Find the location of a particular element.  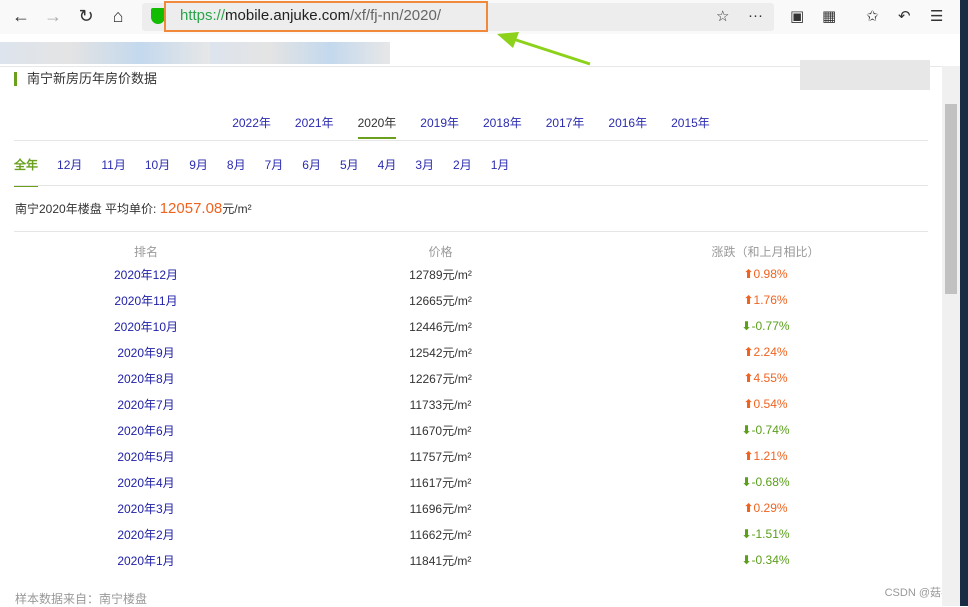

tab-year: 2021年 is located at coordinates (314, 123).